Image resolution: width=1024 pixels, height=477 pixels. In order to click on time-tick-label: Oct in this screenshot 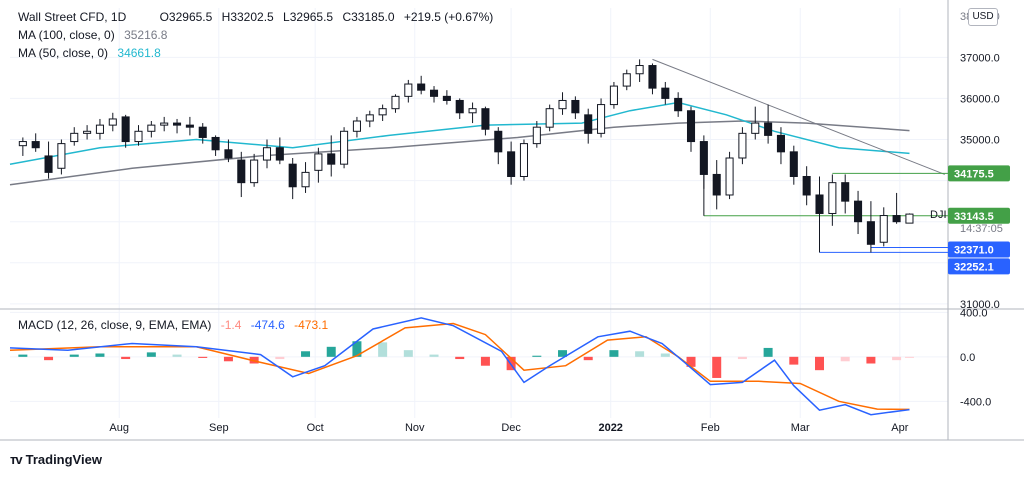, I will do `click(315, 428)`.